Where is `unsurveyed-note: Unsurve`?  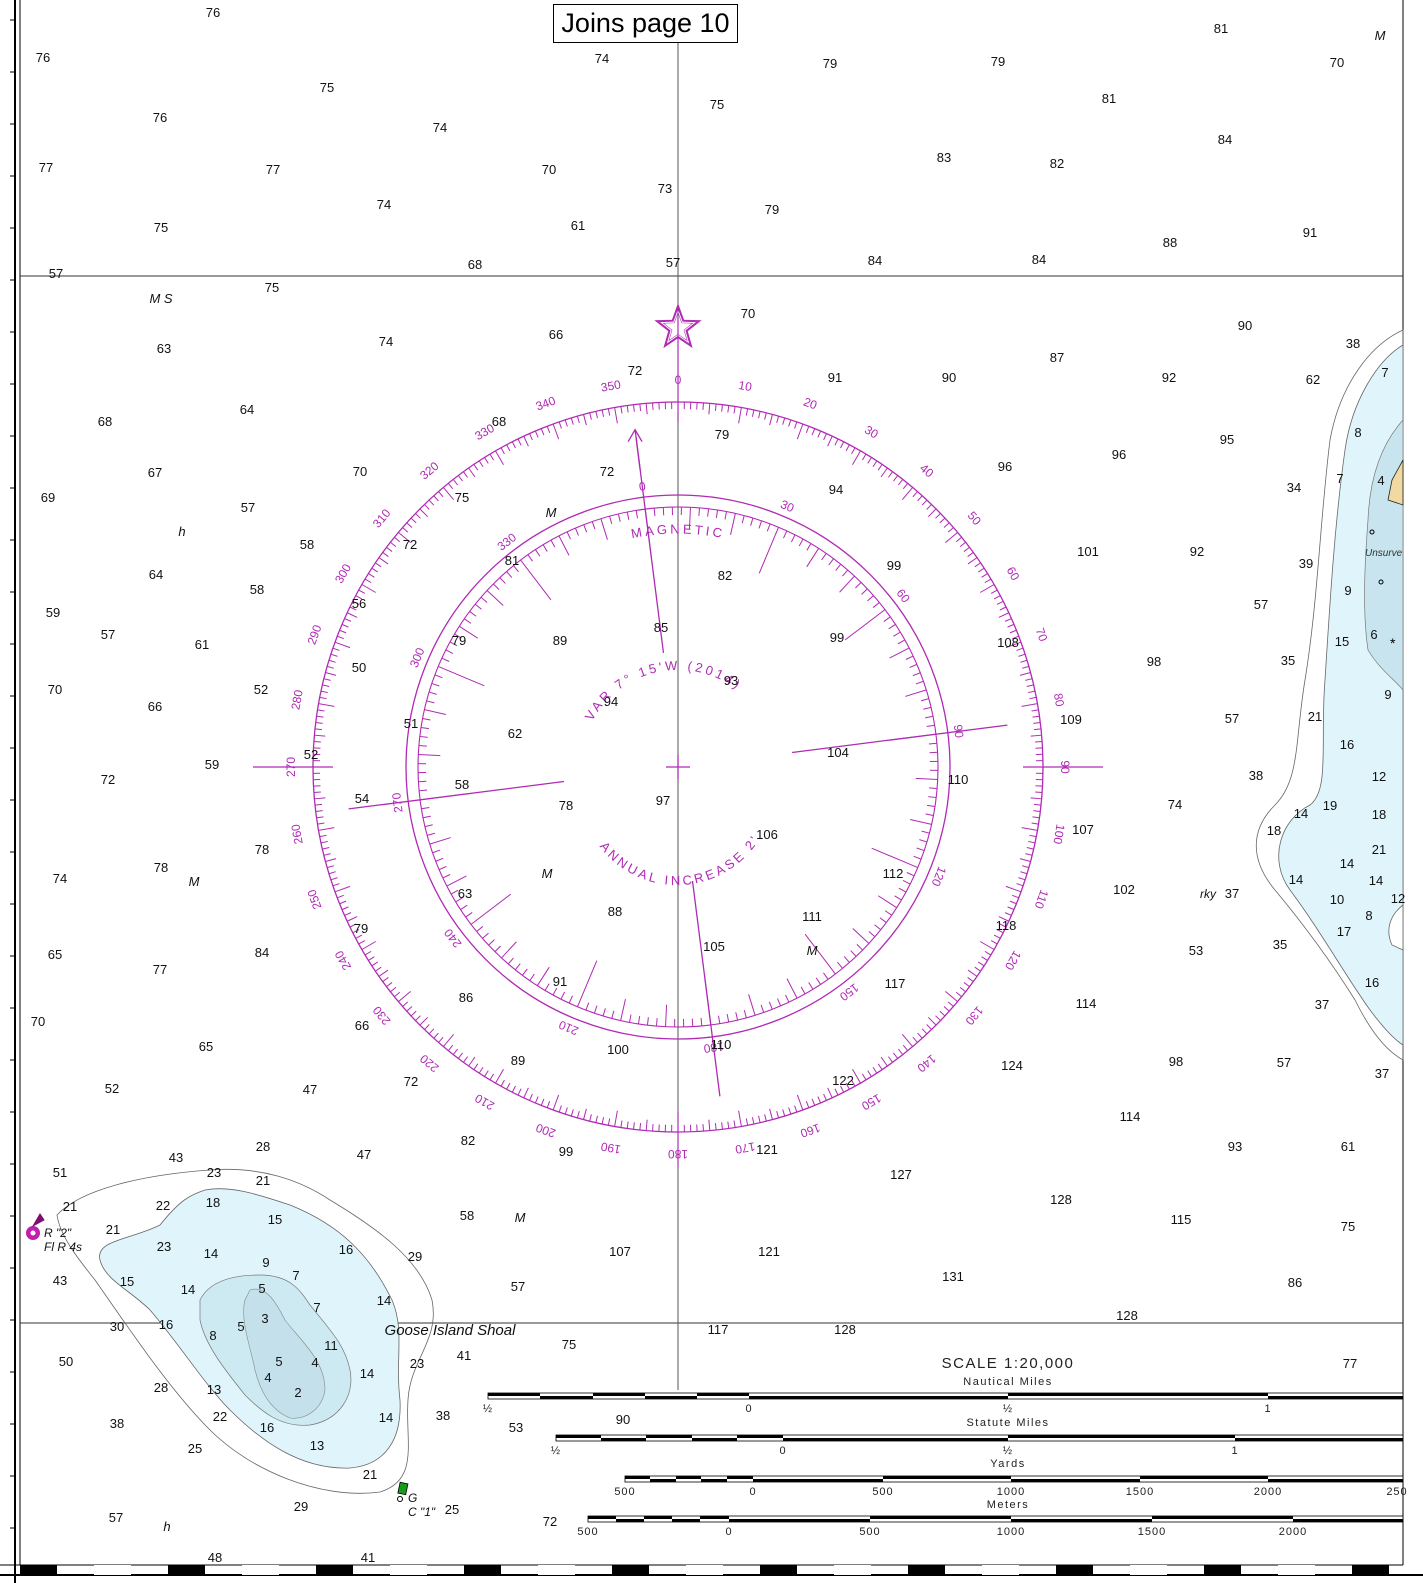 unsurveyed-note: Unsurve is located at coordinates (1384, 553).